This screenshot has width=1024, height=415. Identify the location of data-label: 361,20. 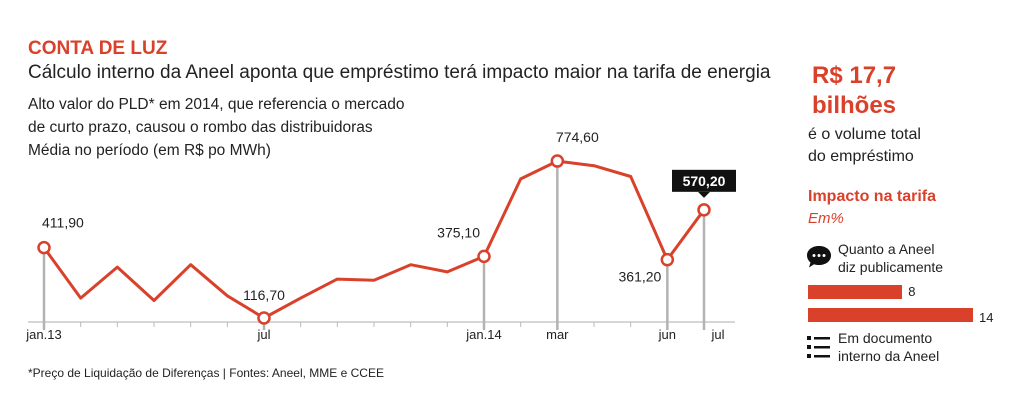
(640, 277).